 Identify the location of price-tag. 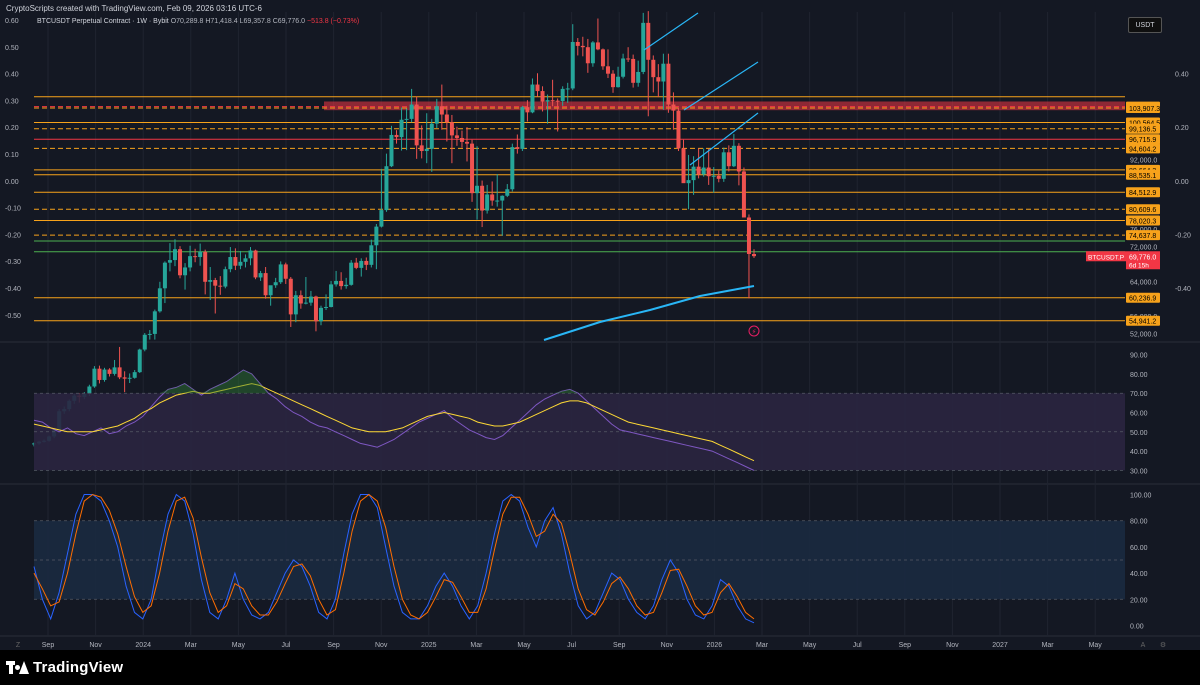
(1143, 260).